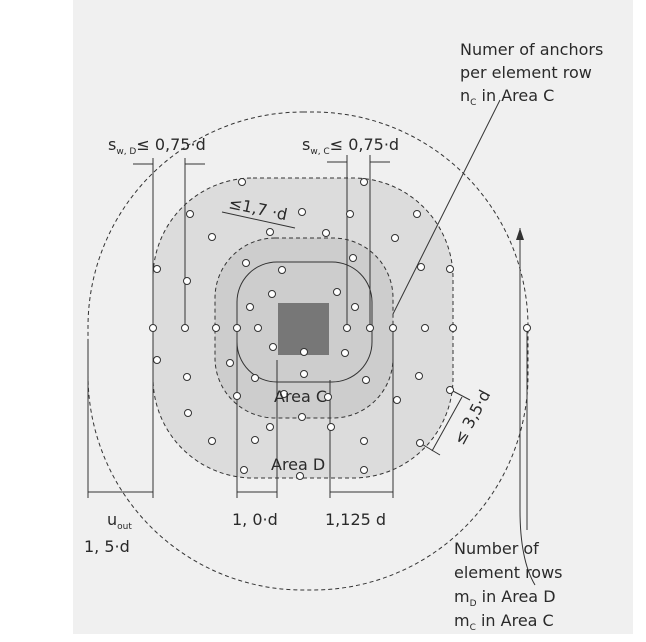 This screenshot has width=646, height=642. I want to click on annotation-top-2: per element row, so click(526, 72).